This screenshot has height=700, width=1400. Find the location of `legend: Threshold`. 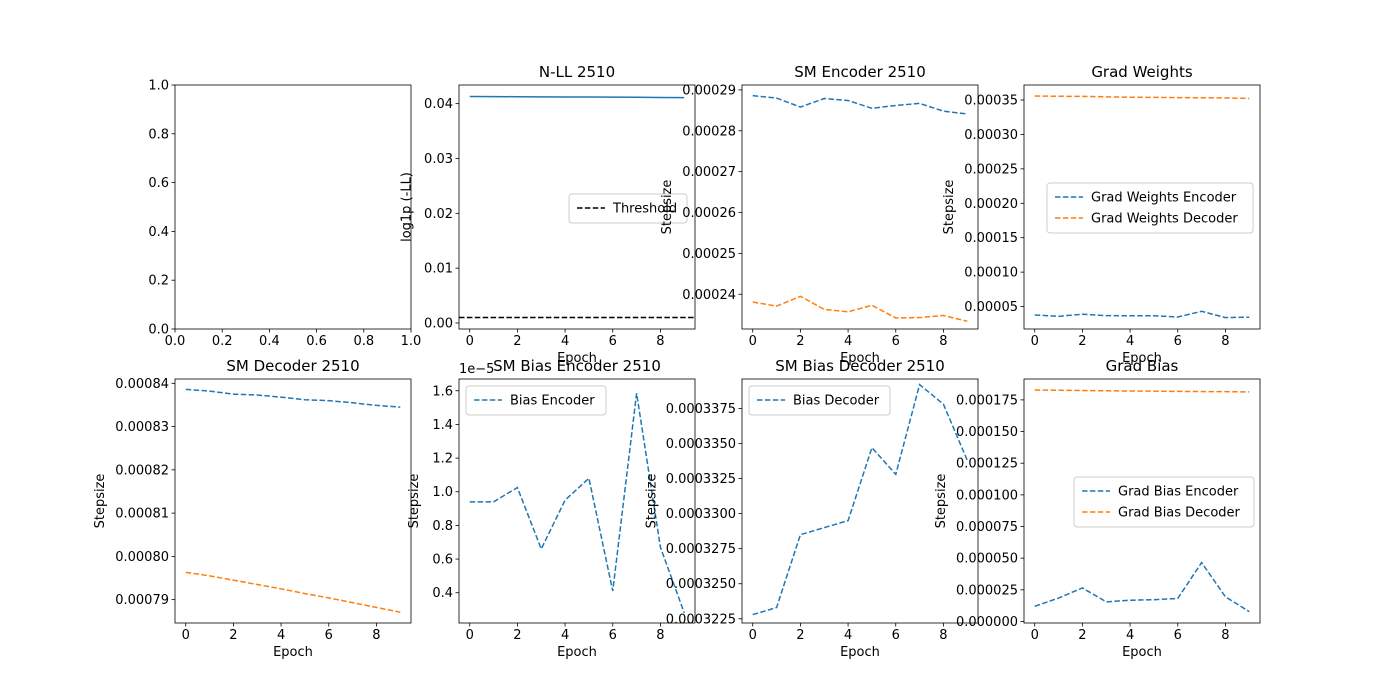

legend: Threshold is located at coordinates (628, 208).